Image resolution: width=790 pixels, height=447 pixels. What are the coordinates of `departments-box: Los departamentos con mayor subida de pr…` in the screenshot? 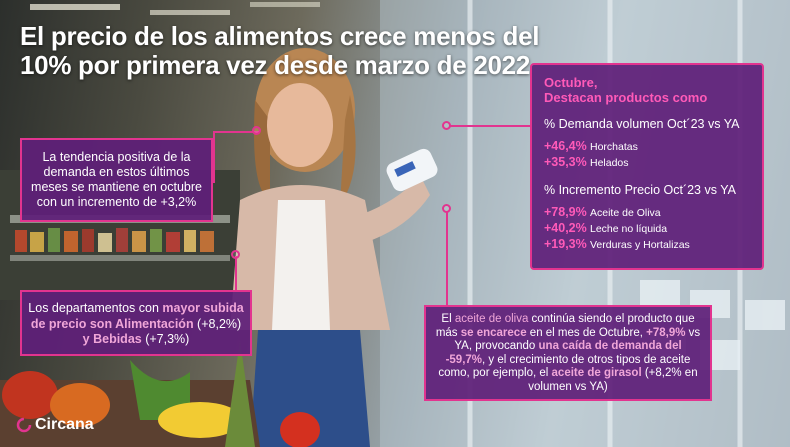 It's located at (136, 323).